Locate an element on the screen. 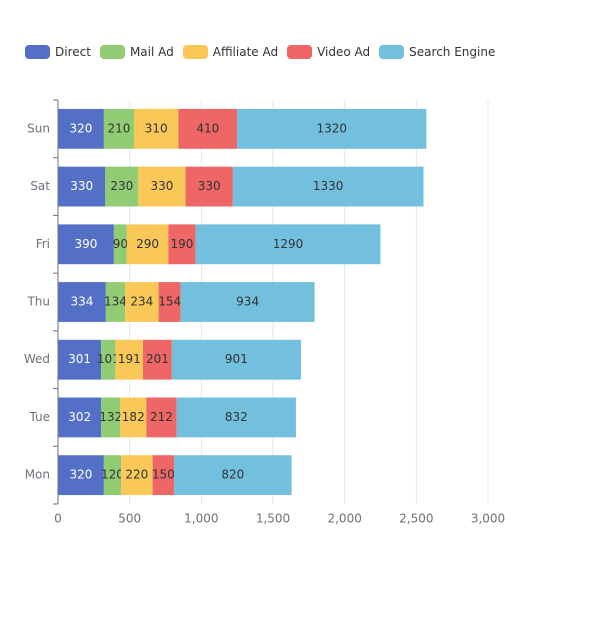 This screenshot has width=593, height=621. bar-value-label: 334 is located at coordinates (81, 302).